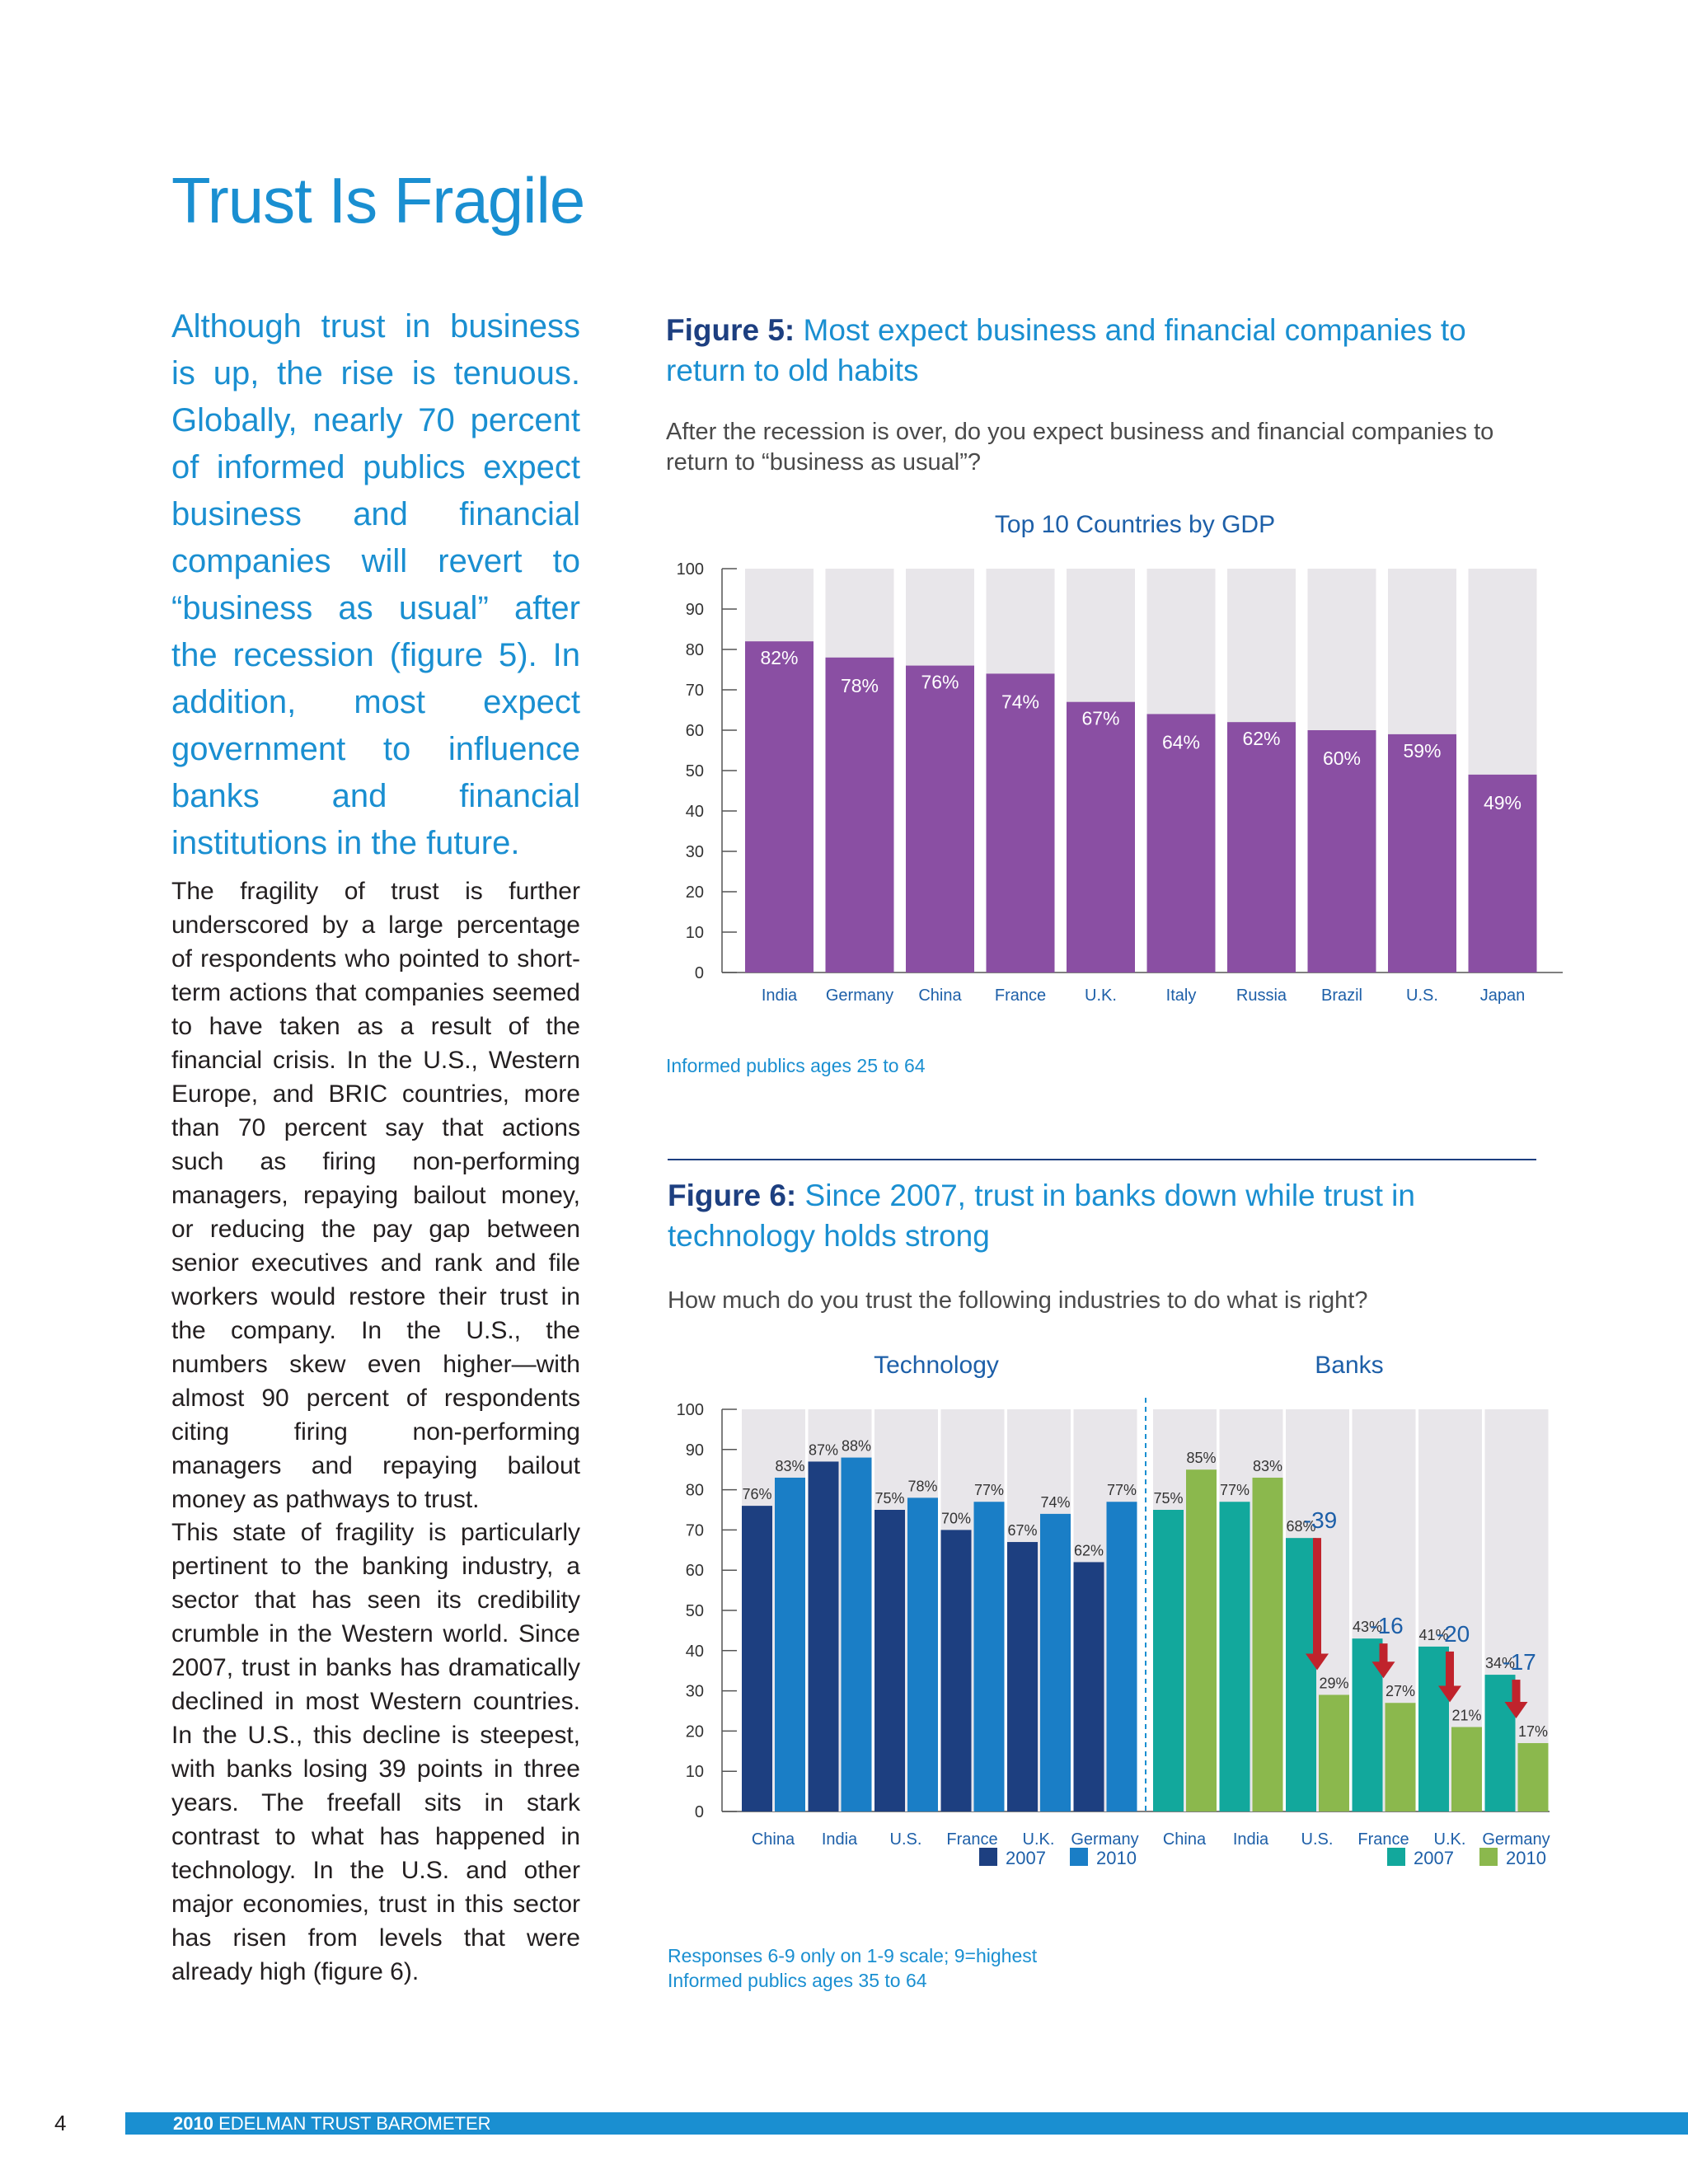 Image resolution: width=1688 pixels, height=2184 pixels. What do you see at coordinates (922, 1486) in the screenshot?
I see `fig6-value-label: 78%` at bounding box center [922, 1486].